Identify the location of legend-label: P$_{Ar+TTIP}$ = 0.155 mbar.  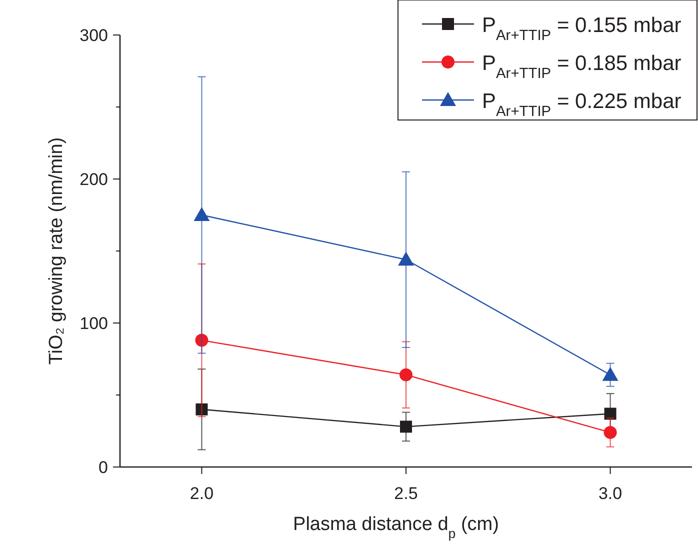
(582, 29).